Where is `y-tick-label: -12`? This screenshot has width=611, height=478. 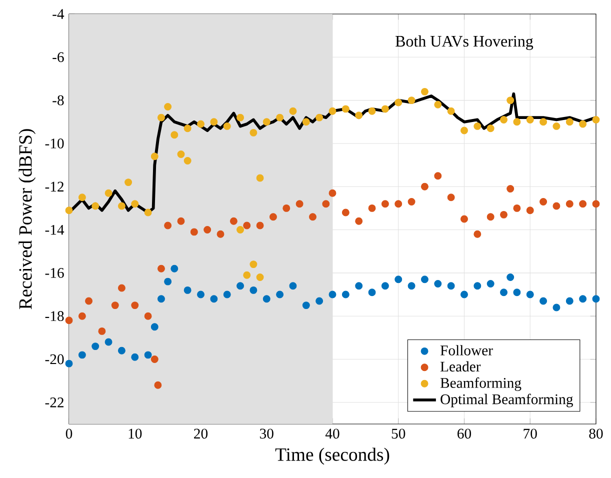
y-tick-label: -12 is located at coordinates (54, 187).